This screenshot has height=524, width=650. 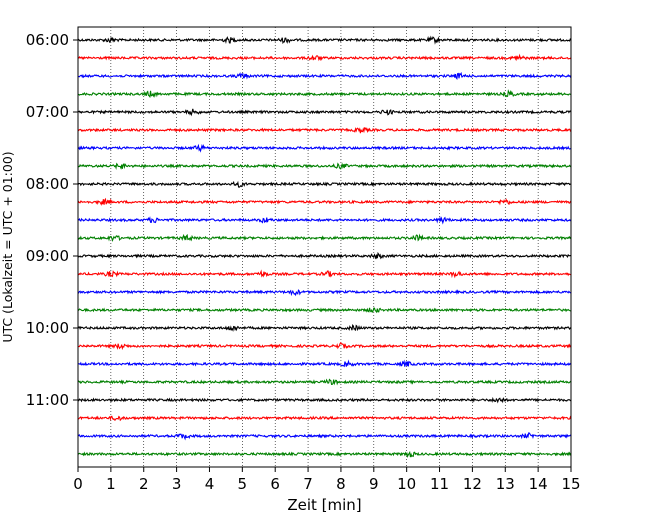 I want to click on x-tick-label: 13, so click(x=505, y=484).